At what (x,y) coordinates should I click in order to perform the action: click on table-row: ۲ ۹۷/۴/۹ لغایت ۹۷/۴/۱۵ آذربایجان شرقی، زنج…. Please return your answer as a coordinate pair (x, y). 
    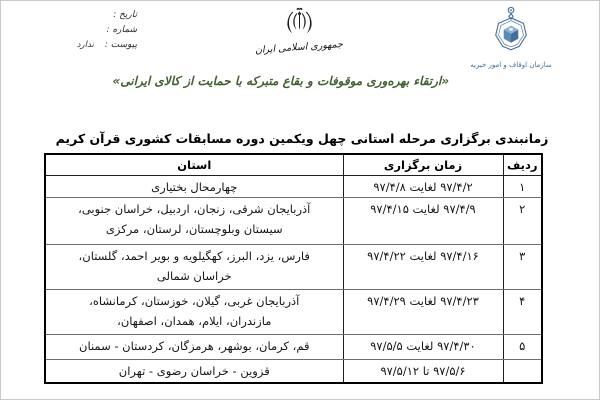
    Looking at the image, I should click on (293, 221).